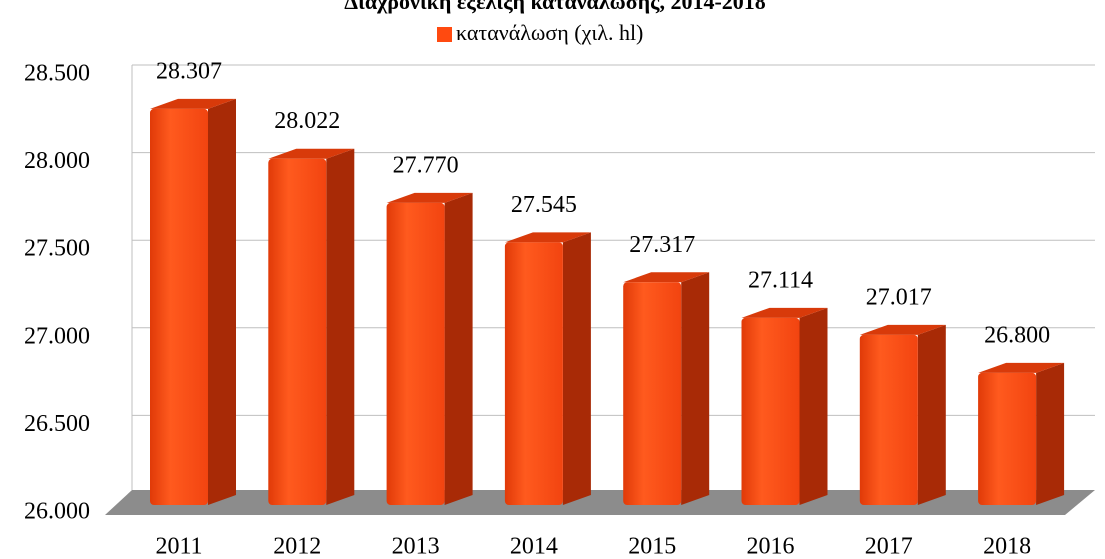  Describe the element at coordinates (771, 546) in the screenshot. I see `x-tick-label: 2016` at that location.